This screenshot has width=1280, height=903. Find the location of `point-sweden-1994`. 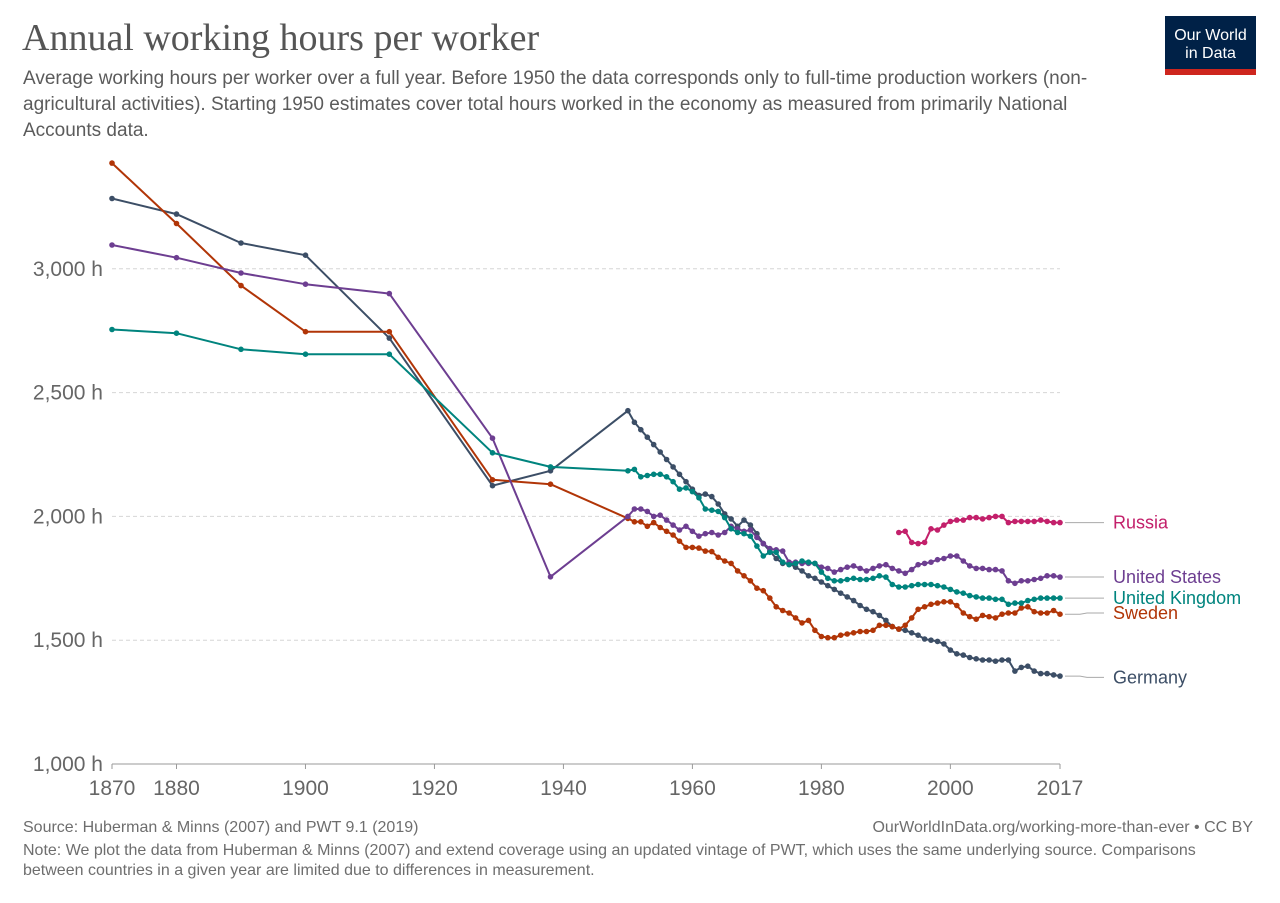

point-sweden-1994 is located at coordinates (911, 618).